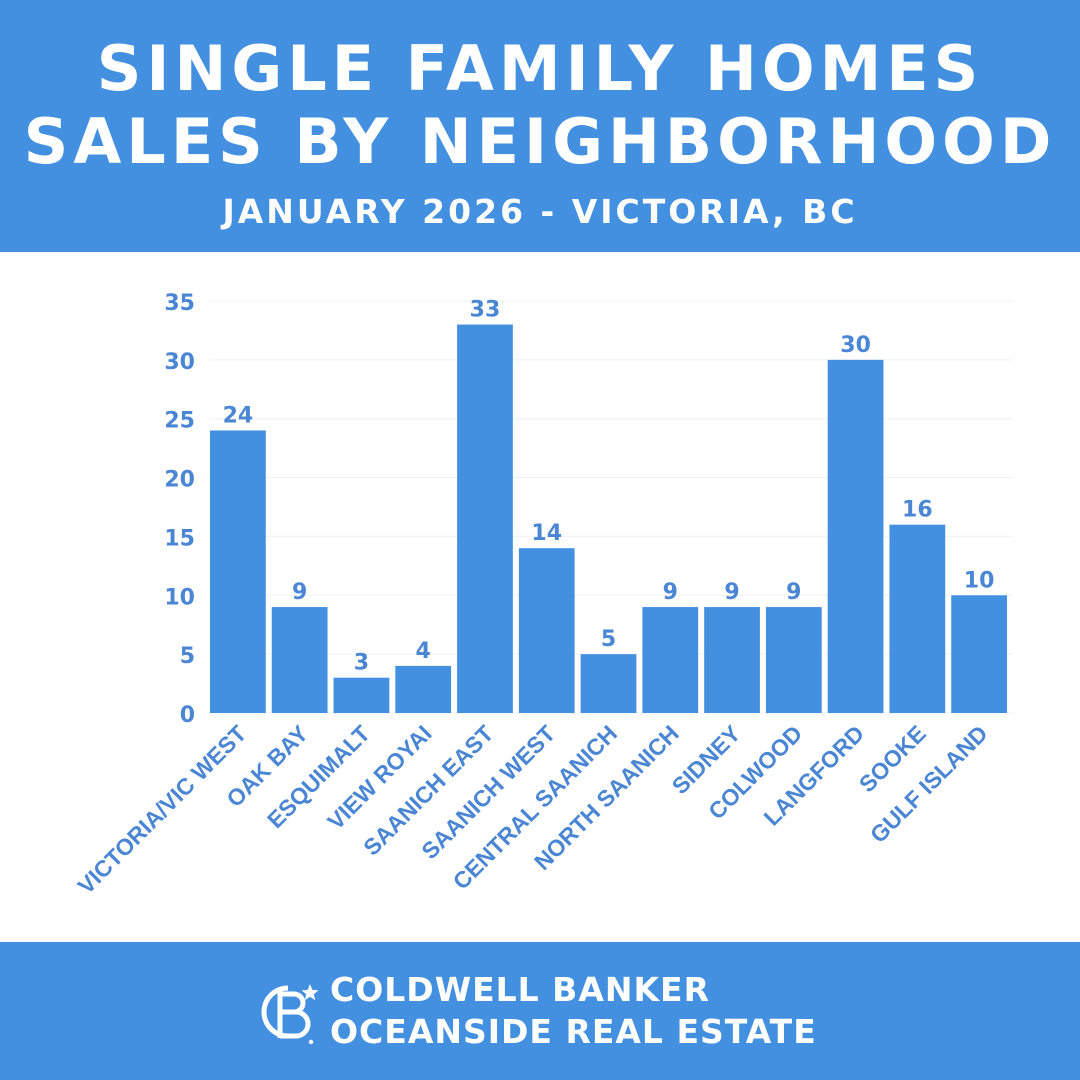 Image resolution: width=1080 pixels, height=1080 pixels. Describe the element at coordinates (573, 1031) in the screenshot. I see `brand-name-line-2: OCEANSIDE REAL ESTATE` at that location.